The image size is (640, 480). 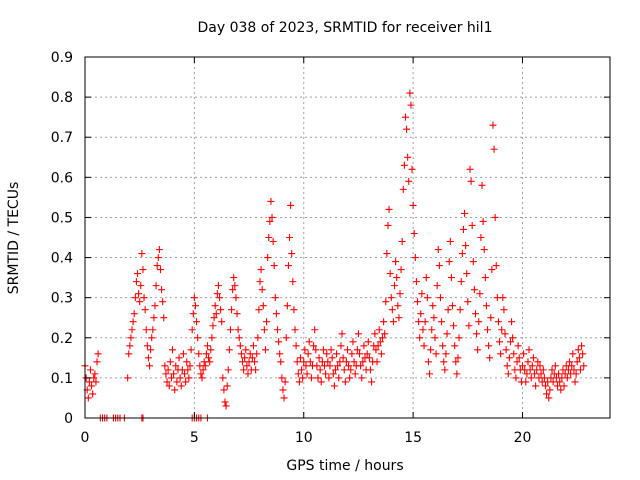 I want to click on y-axis-title: SRMTID / TECUs, so click(x=14, y=238).